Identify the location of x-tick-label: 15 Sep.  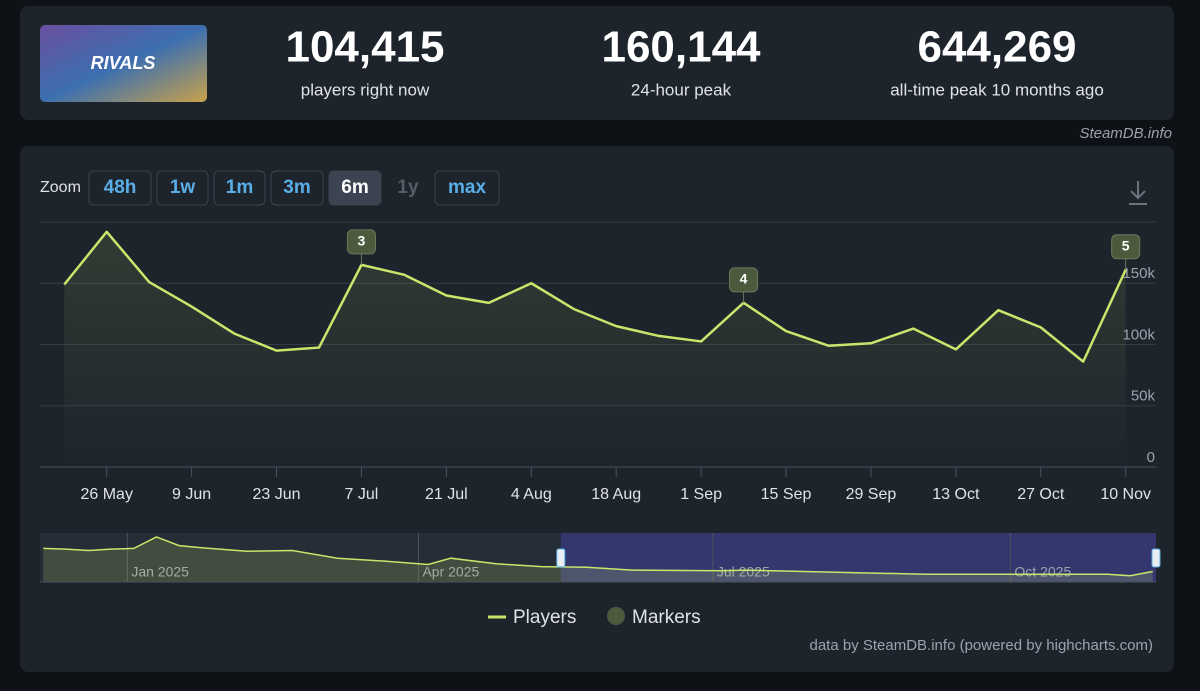
(786, 494).